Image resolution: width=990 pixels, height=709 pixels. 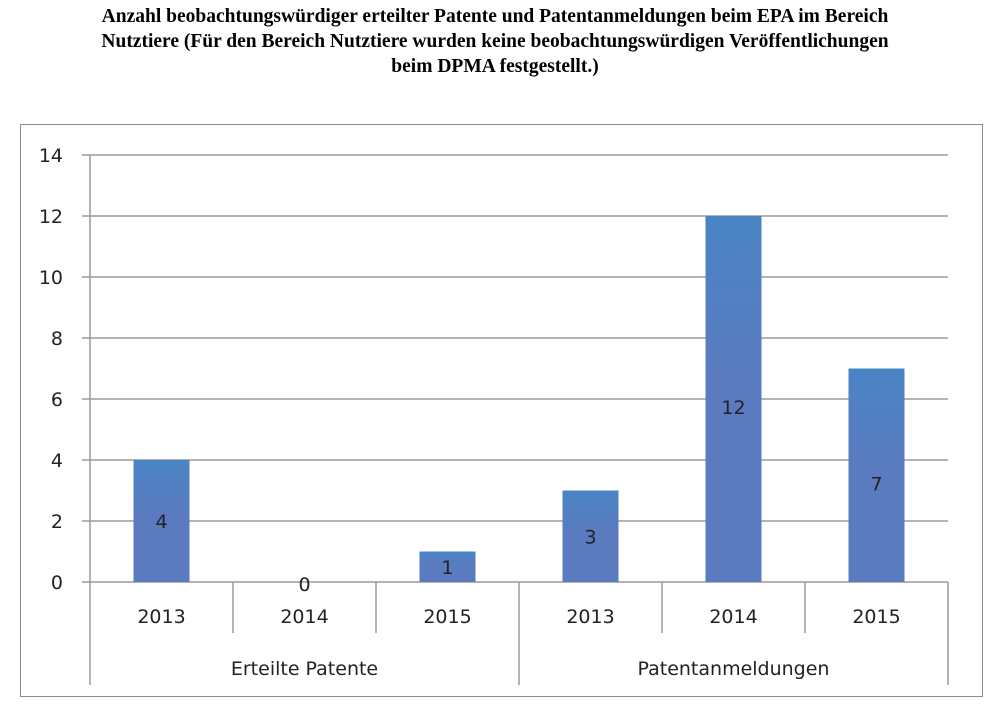 I want to click on category-label-1-2013: 2013, so click(x=590, y=617).